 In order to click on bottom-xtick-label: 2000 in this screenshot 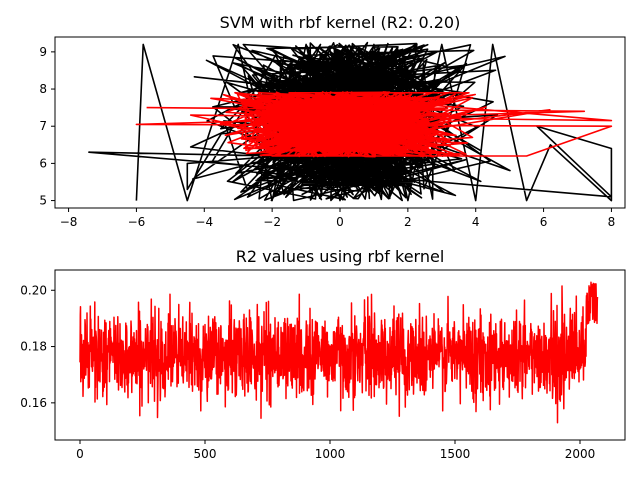, I will do `click(580, 454)`.